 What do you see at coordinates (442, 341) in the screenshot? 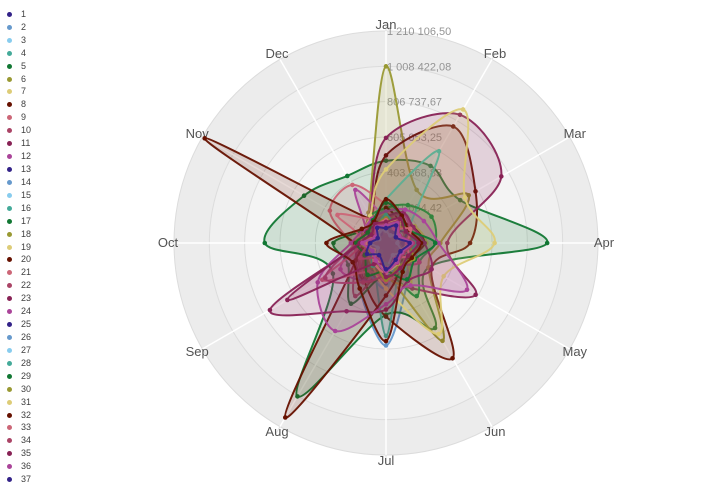
I see `series-6-point-jun` at bounding box center [442, 341].